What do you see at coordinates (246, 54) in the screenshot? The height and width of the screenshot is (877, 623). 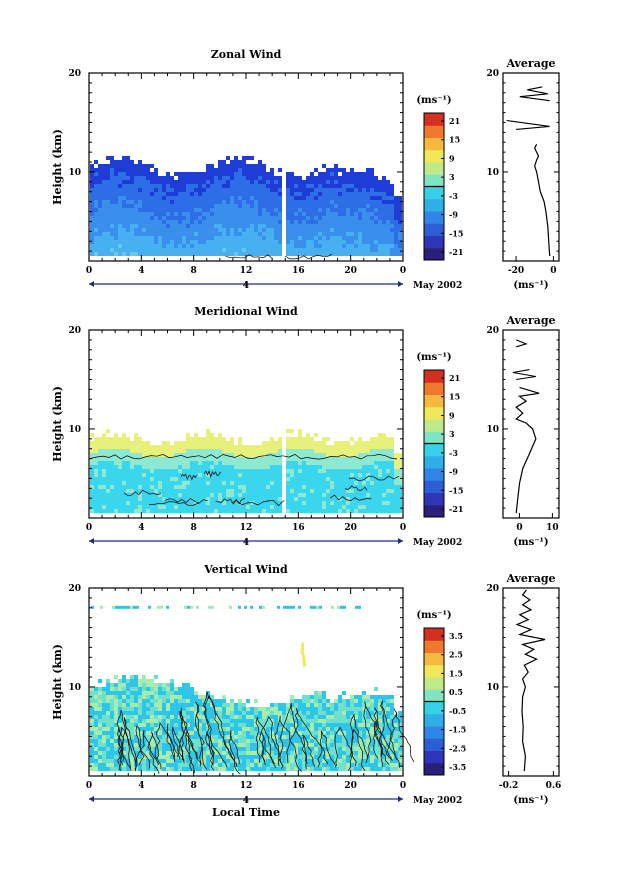 I see `chart-title: Zonal Wind` at bounding box center [246, 54].